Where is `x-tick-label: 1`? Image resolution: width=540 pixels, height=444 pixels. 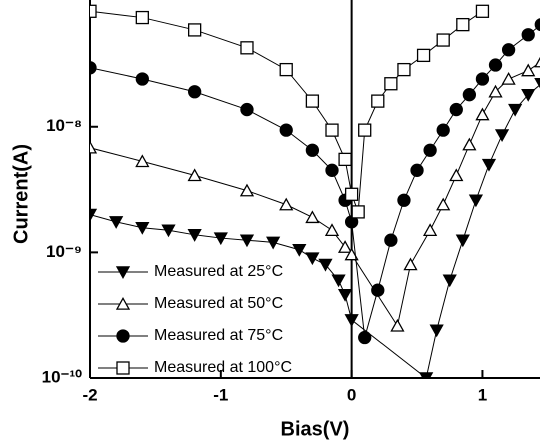 x-tick-label: 1 is located at coordinates (482, 394).